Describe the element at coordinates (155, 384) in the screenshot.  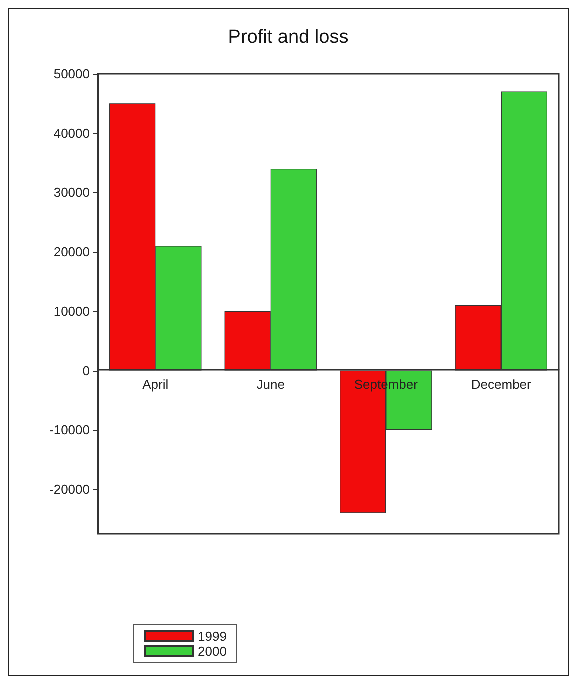
I see `x-tick-label: April` at that location.